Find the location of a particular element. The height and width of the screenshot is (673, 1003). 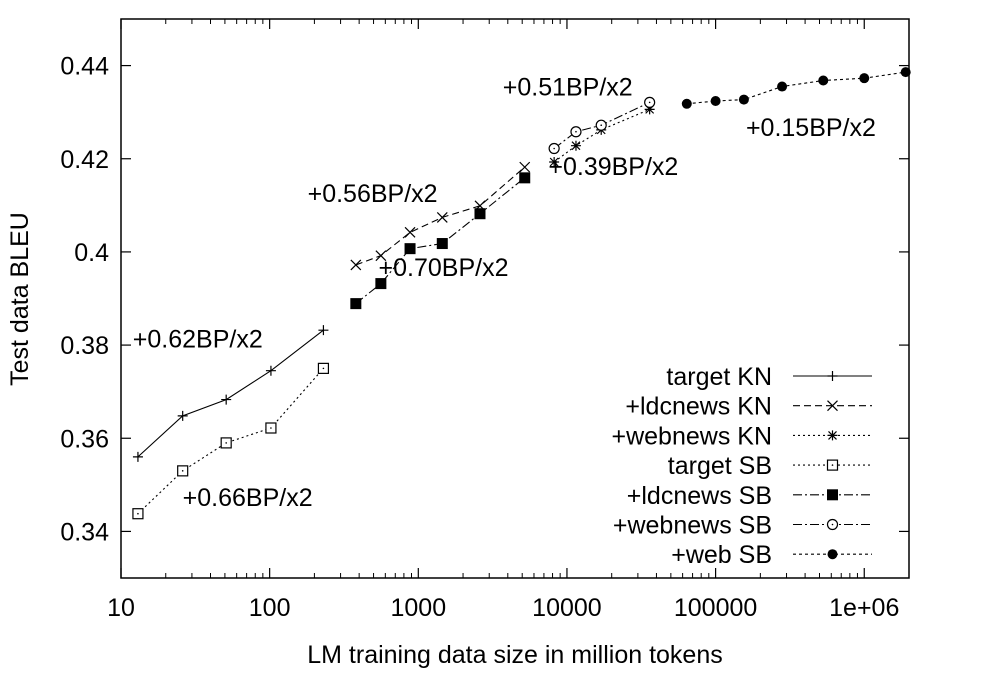

slope-annotation: +0.51BP/x2 is located at coordinates (568, 87).